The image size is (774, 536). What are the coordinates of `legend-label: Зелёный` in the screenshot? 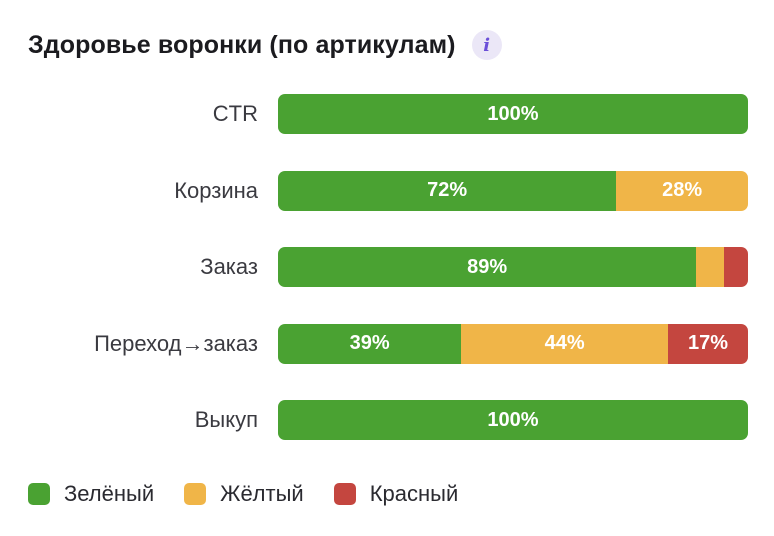 It's located at (109, 493).